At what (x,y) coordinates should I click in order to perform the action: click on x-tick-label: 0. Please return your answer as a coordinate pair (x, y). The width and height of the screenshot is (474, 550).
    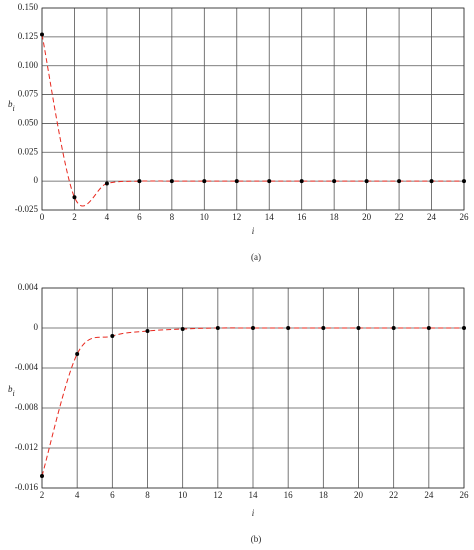
    Looking at the image, I should click on (42, 217).